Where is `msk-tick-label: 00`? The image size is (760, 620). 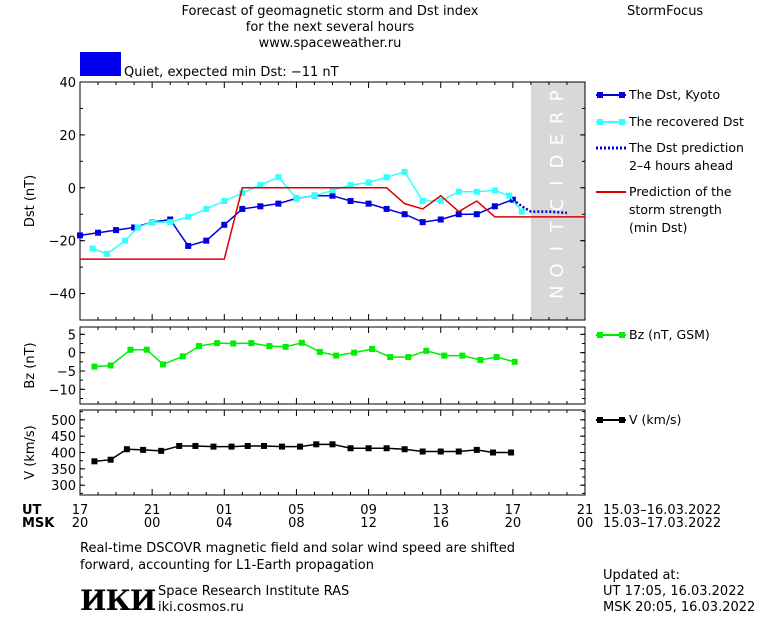 msk-tick-label: 00 is located at coordinates (152, 523).